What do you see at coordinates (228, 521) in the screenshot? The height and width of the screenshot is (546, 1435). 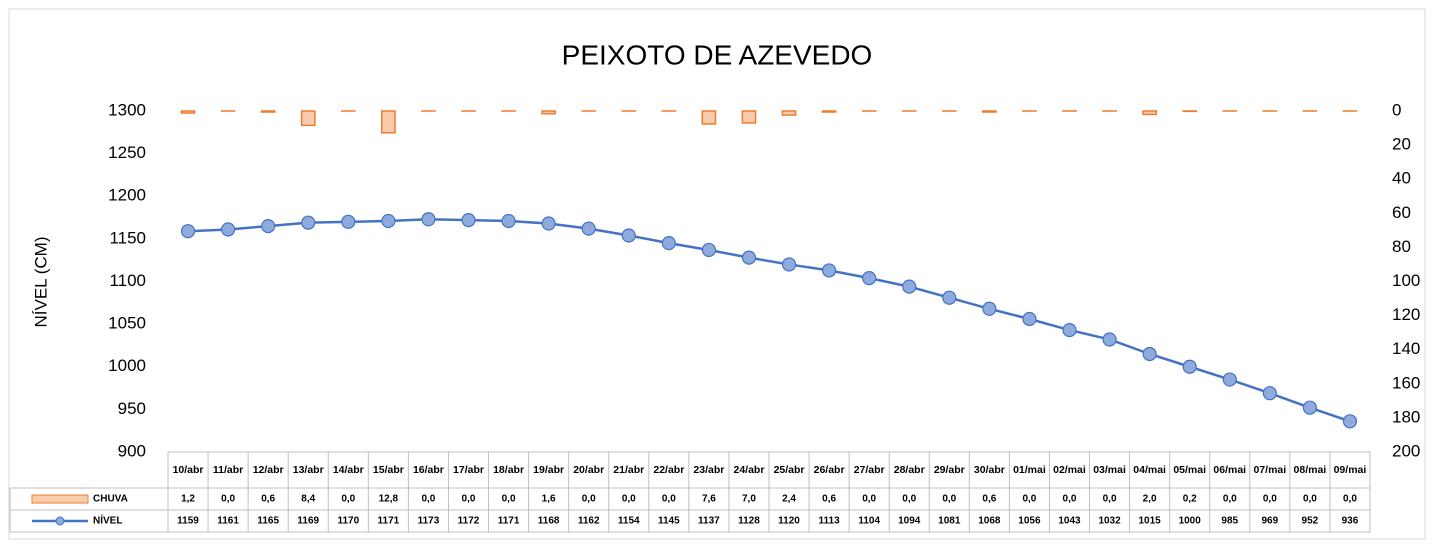 I see `table-value: 1161` at bounding box center [228, 521].